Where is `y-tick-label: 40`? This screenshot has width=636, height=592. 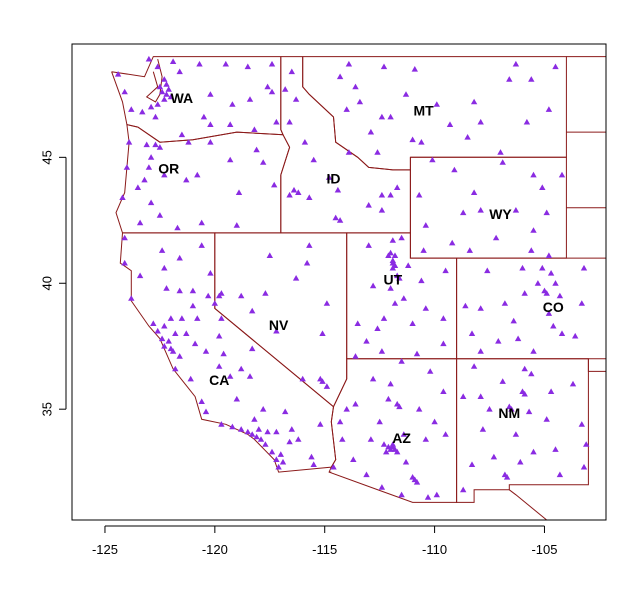 y-tick-label: 40 is located at coordinates (46, 283).